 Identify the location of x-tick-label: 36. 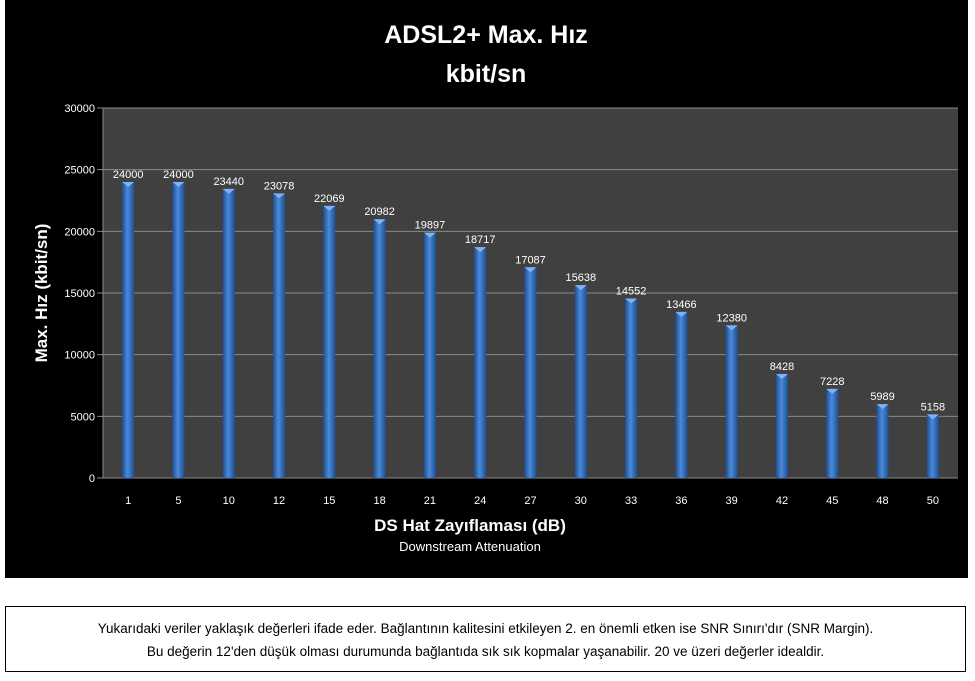
(681, 501).